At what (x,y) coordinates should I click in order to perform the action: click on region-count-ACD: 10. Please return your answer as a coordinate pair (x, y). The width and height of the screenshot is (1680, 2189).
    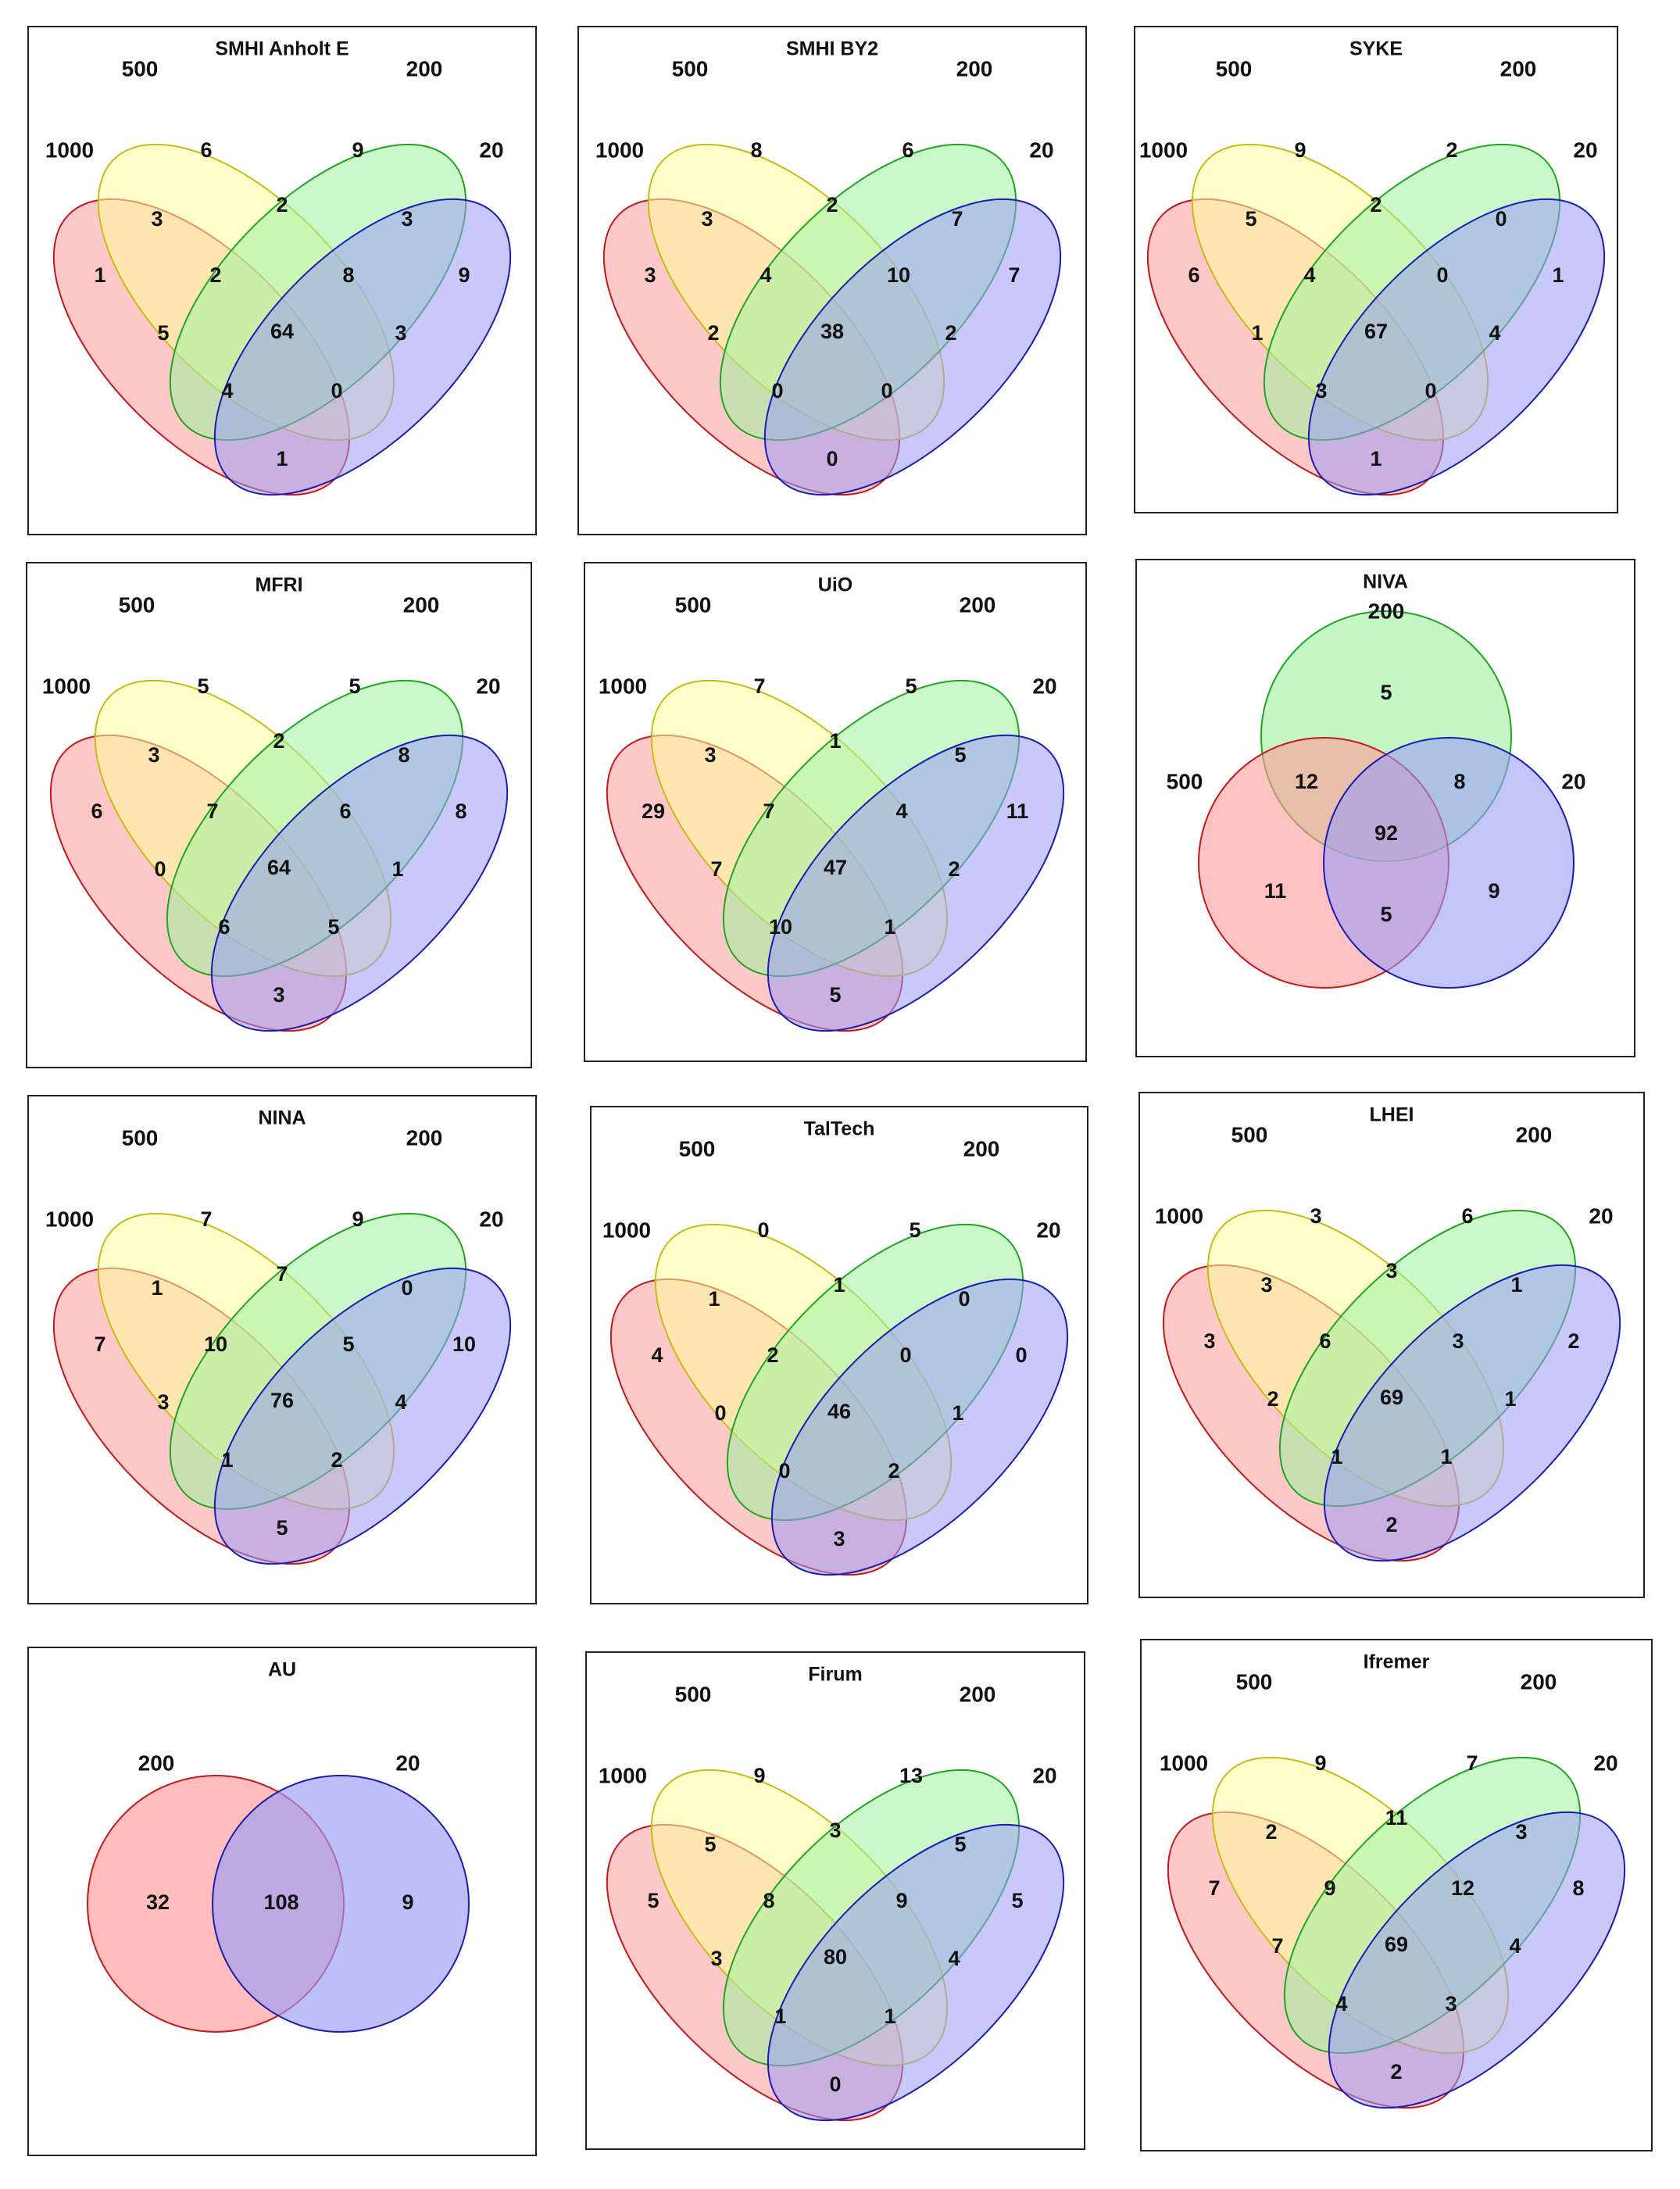
    Looking at the image, I should click on (780, 927).